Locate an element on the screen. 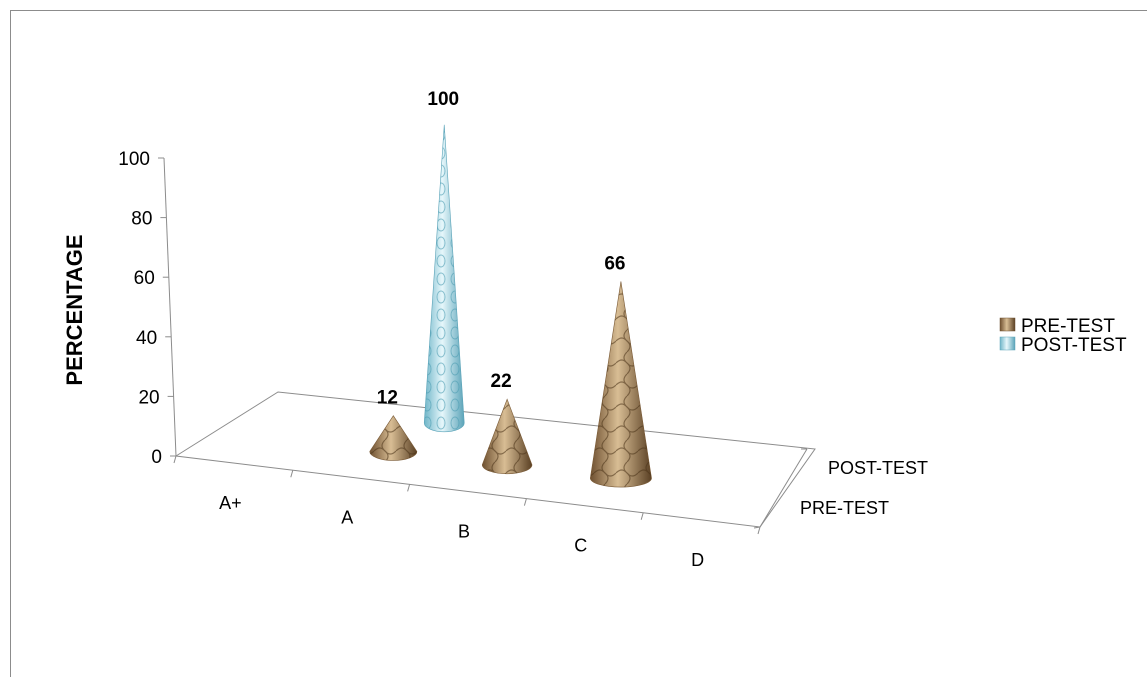  y-axis-line is located at coordinates (170, 307).